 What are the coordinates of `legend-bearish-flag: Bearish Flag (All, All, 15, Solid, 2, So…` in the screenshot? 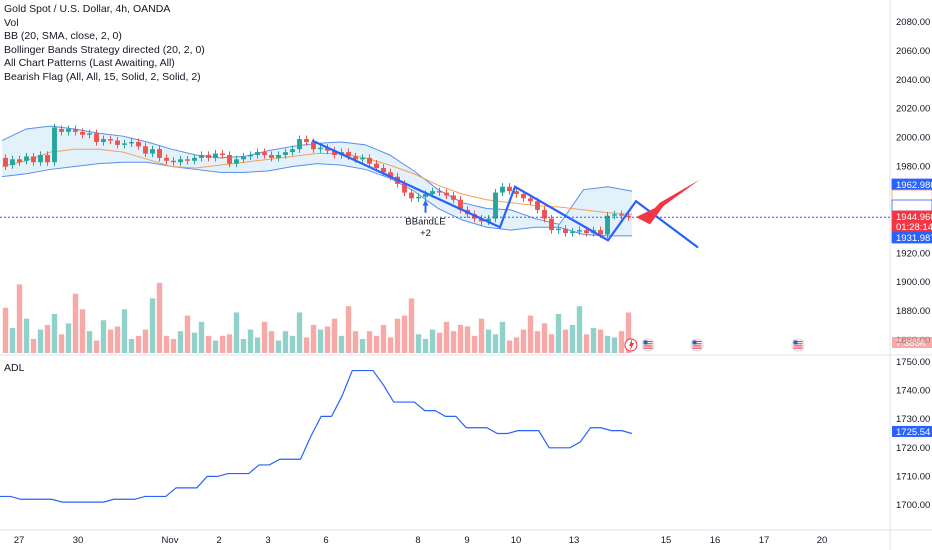 It's located at (102, 76).